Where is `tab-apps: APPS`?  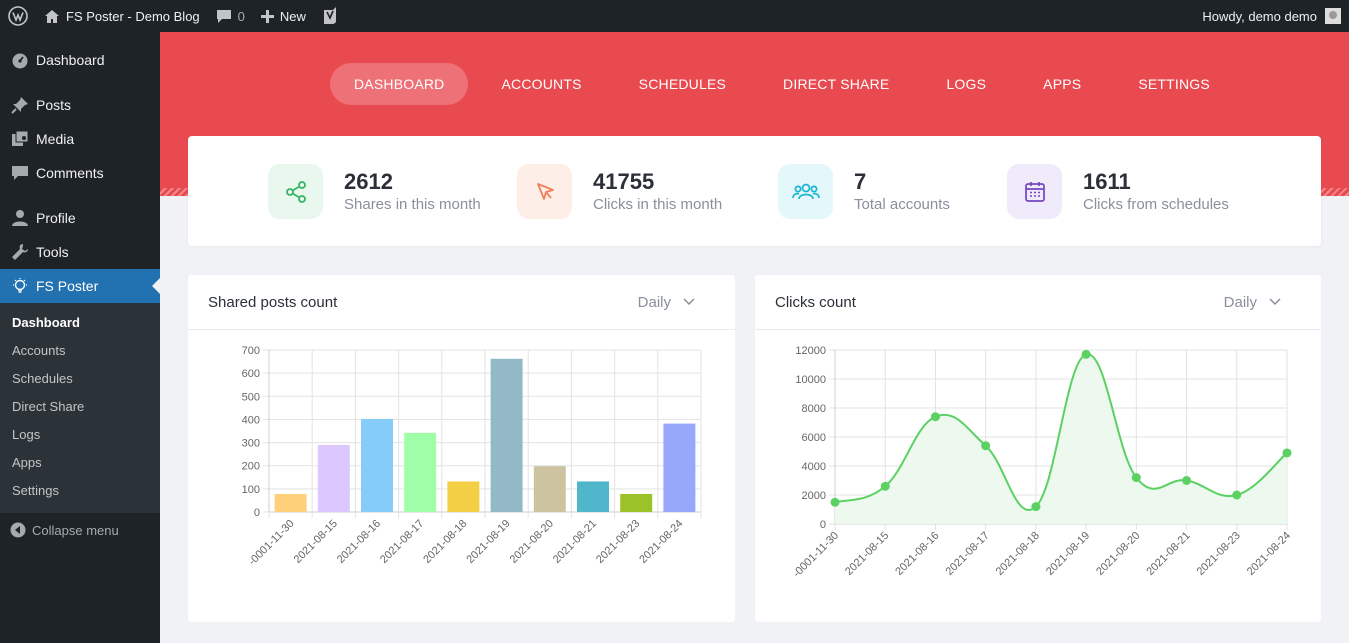
tab-apps: APPS is located at coordinates (1062, 84).